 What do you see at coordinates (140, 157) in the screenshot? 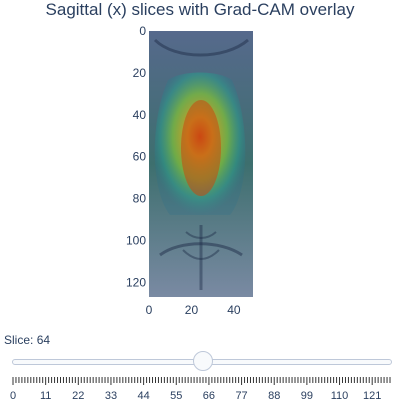
I see `y-tick-label: 60` at bounding box center [140, 157].